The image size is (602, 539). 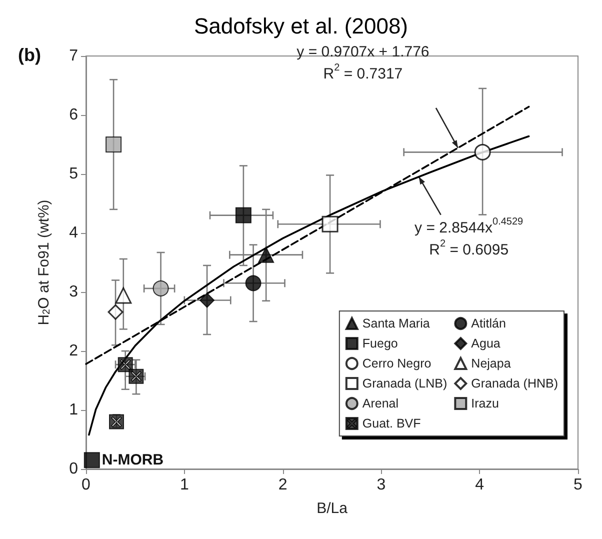 What do you see at coordinates (301, 26) in the screenshot?
I see `chart-title: Sadofsky et al. (2008)` at bounding box center [301, 26].